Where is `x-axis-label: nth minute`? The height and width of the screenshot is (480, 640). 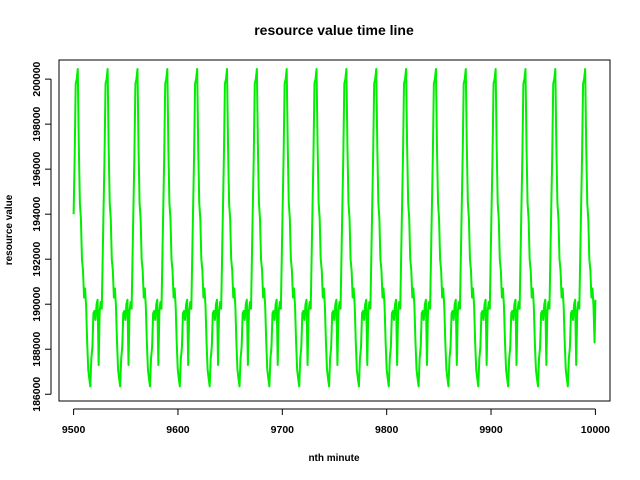
x-axis-label: nth minute is located at coordinates (334, 458).